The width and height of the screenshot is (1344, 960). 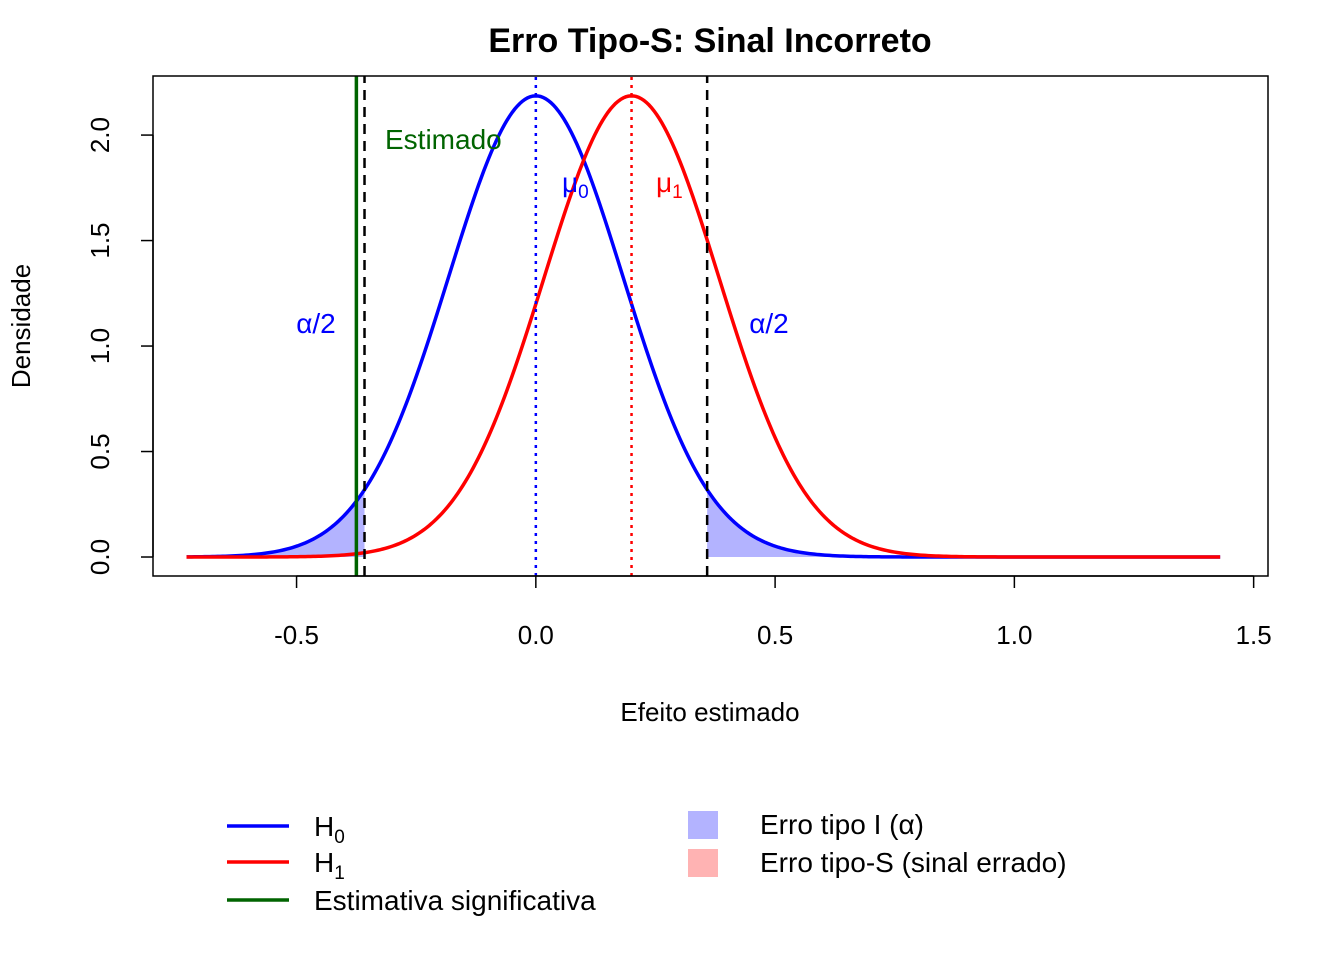 What do you see at coordinates (316, 323) in the screenshot?
I see `alpha-left-label: α/2` at bounding box center [316, 323].